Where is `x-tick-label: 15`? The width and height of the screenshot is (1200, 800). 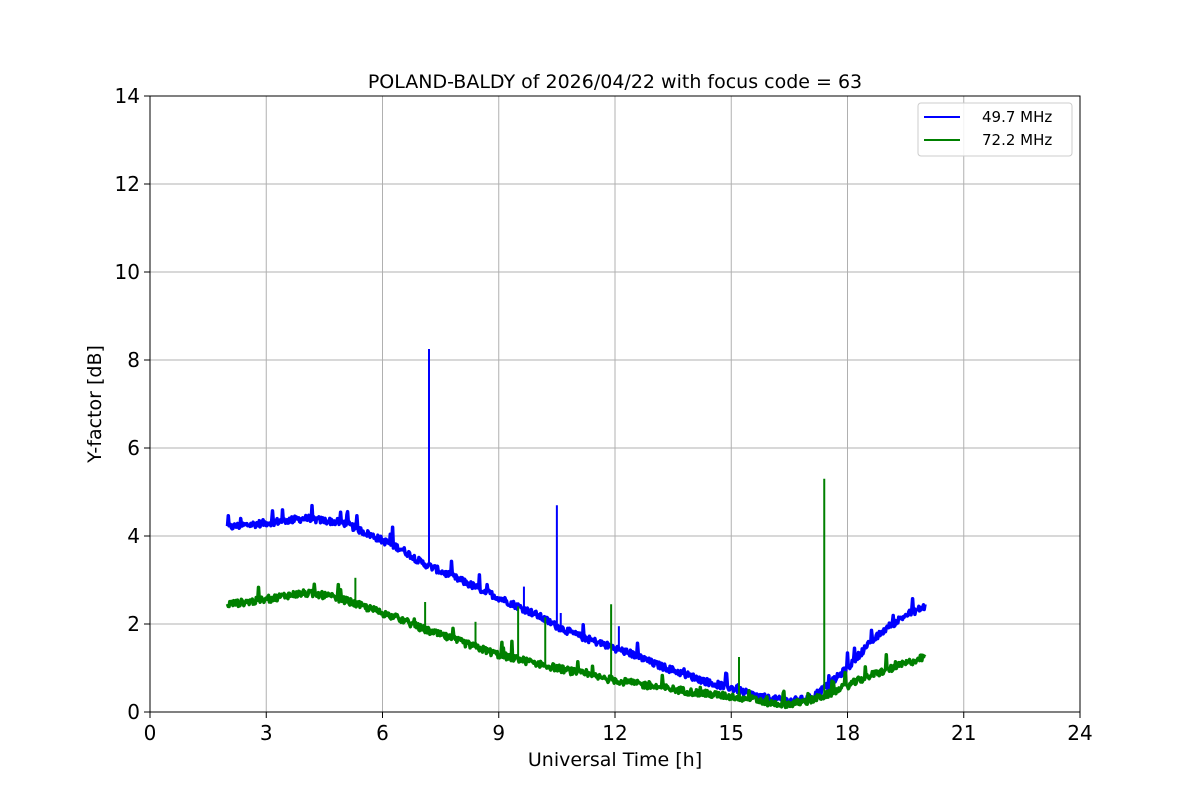
x-tick-label: 15 is located at coordinates (731, 733).